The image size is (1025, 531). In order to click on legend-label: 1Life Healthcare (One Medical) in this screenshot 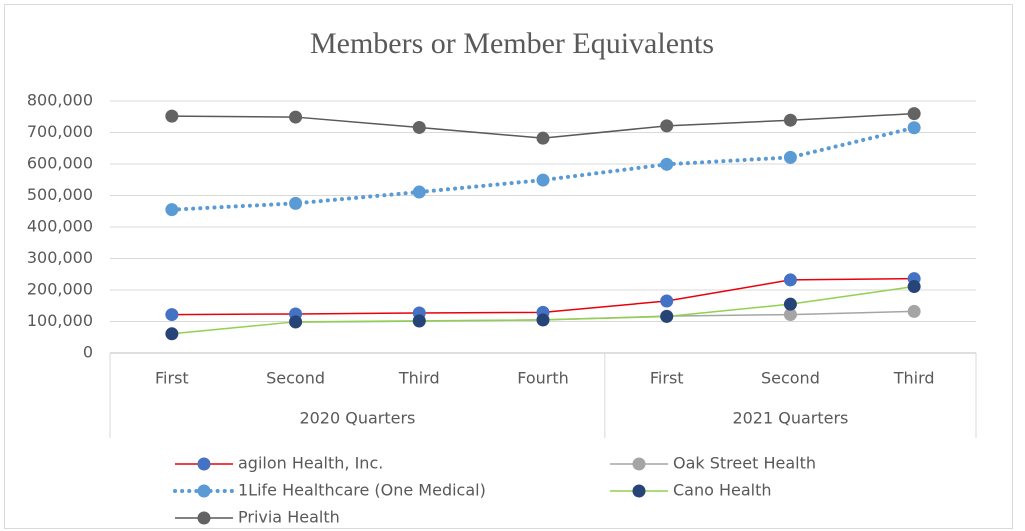, I will do `click(362, 490)`.